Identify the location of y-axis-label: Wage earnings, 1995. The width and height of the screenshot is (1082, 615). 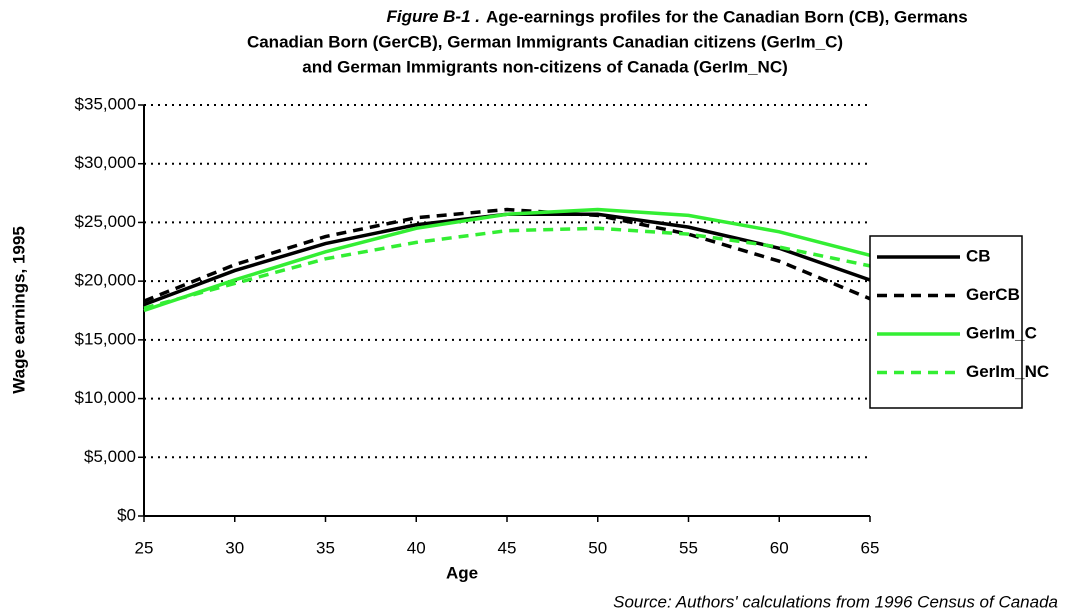
(18, 310).